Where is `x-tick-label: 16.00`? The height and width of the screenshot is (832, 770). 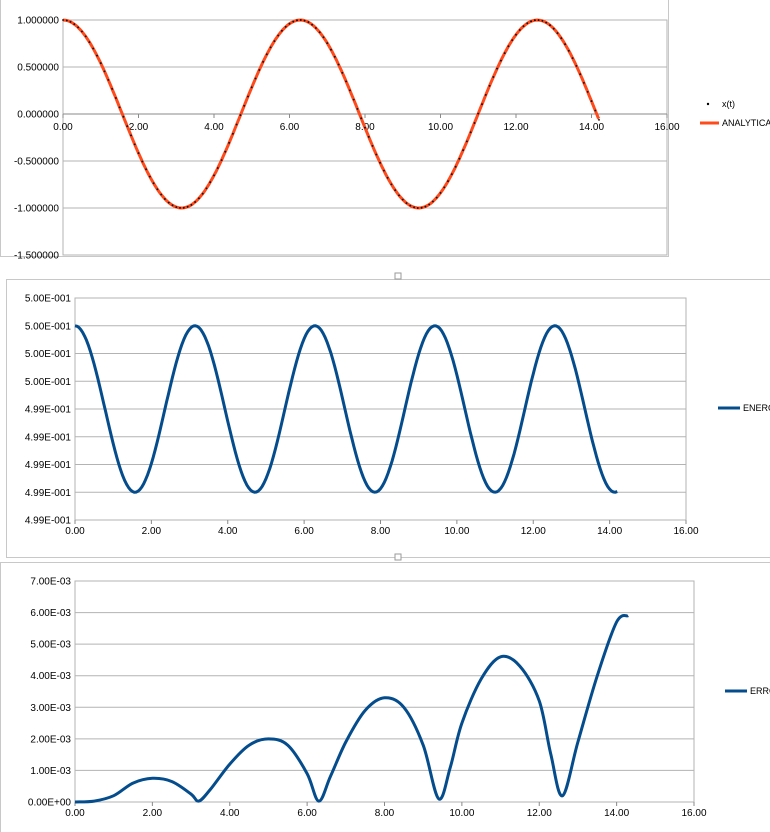
x-tick-label: 16.00 is located at coordinates (693, 813).